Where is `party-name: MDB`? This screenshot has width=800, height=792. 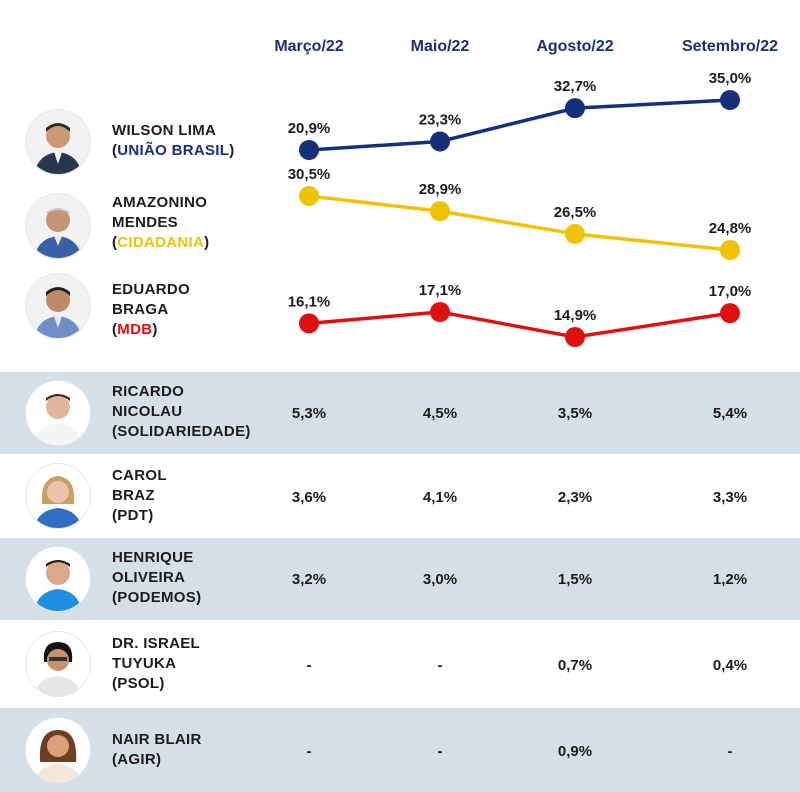 party-name: MDB is located at coordinates (135, 329).